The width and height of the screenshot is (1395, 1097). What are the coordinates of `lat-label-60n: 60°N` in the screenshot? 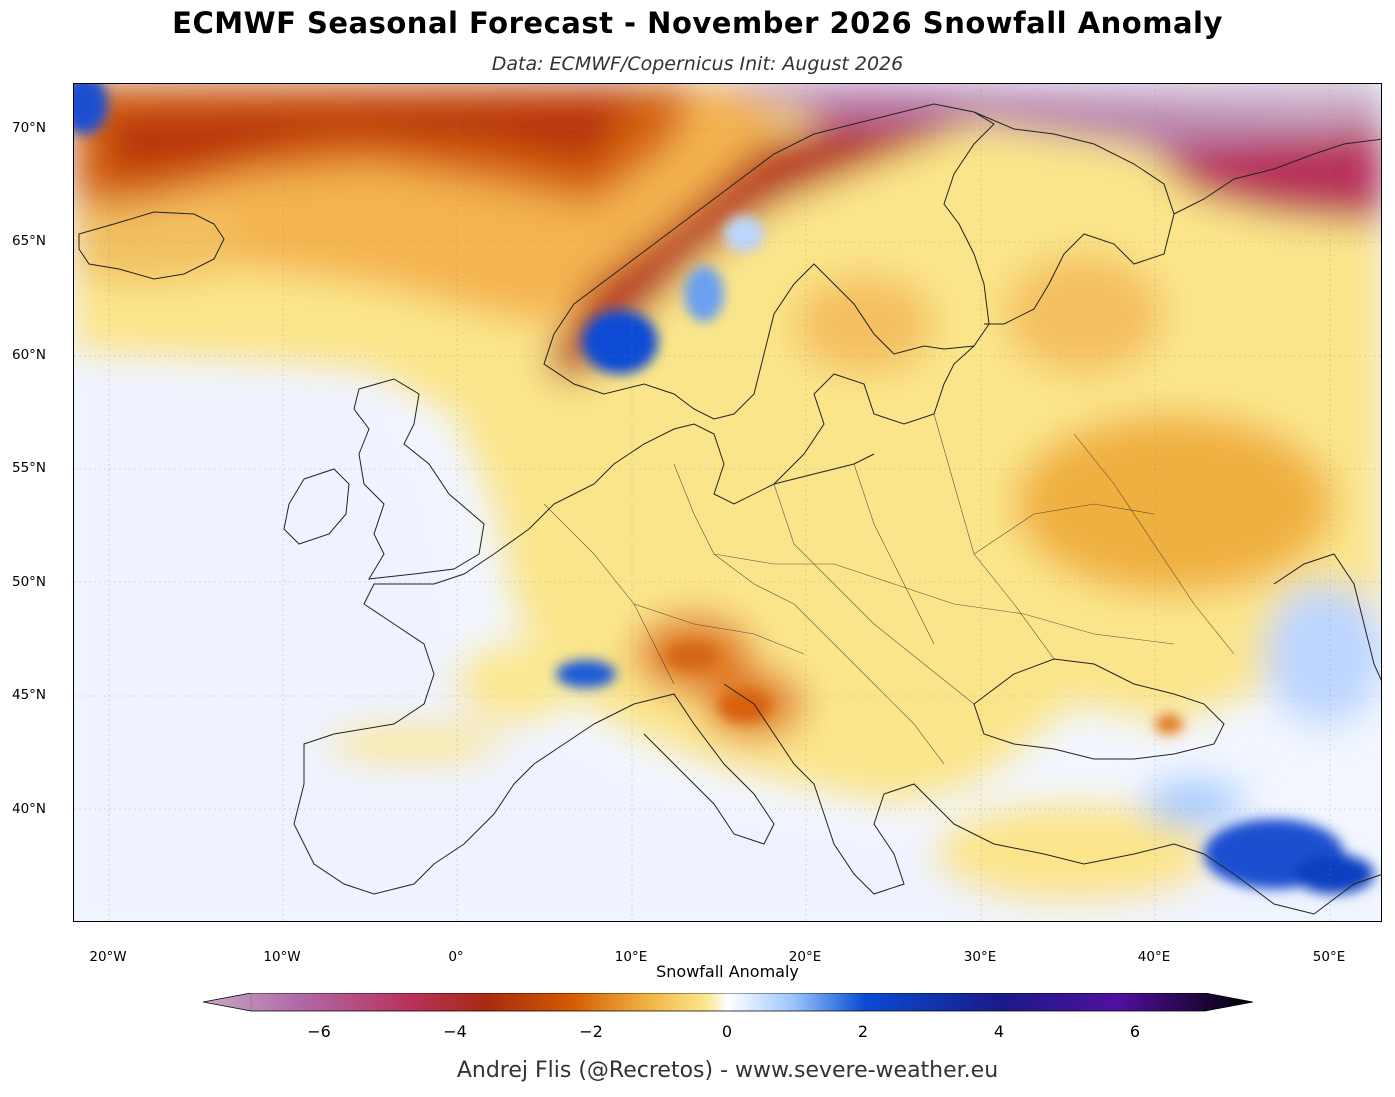 It's located at (29, 355).